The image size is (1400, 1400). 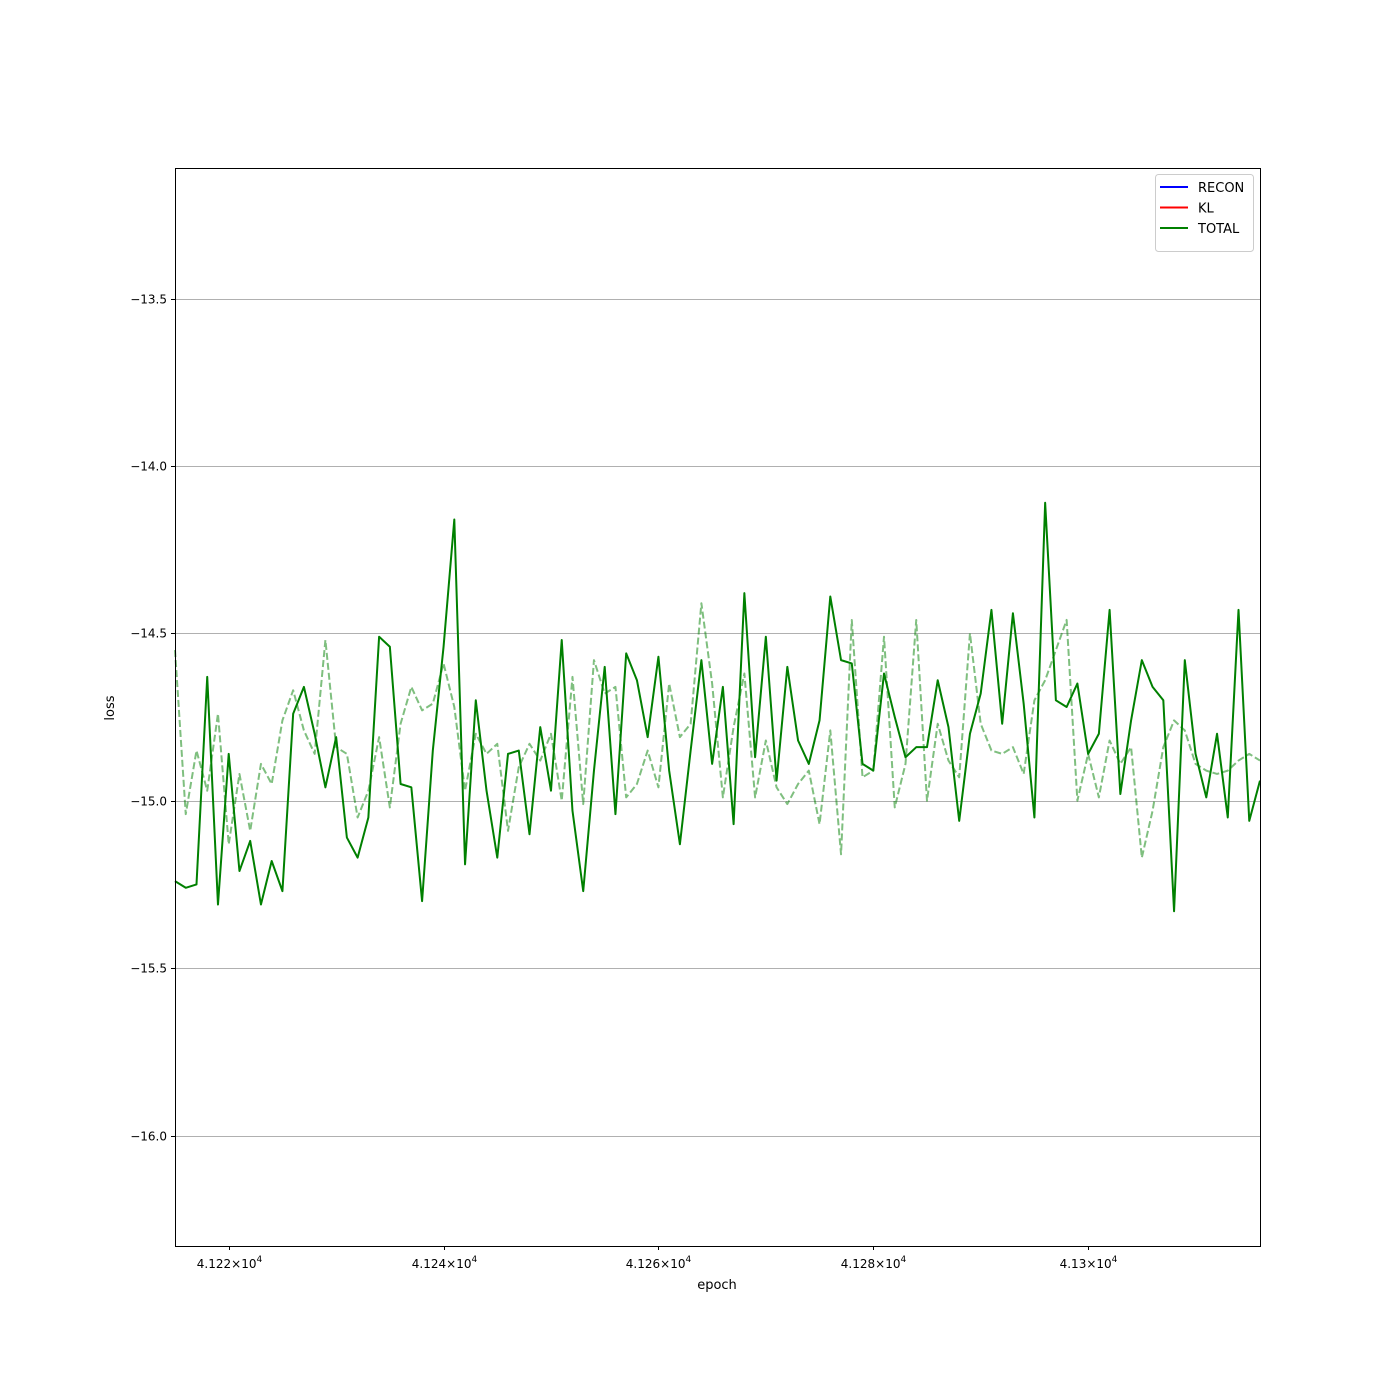 What do you see at coordinates (717, 1285) in the screenshot?
I see `x-axis-label: epoch` at bounding box center [717, 1285].